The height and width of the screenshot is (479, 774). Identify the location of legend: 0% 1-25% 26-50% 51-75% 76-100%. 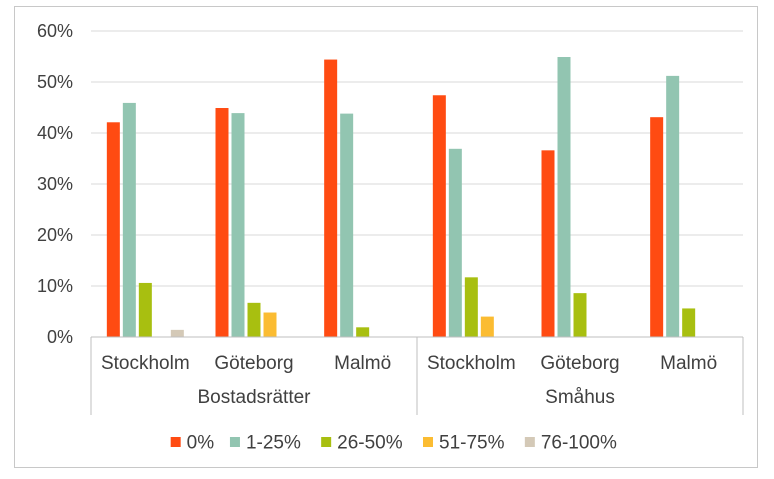
(393, 443).